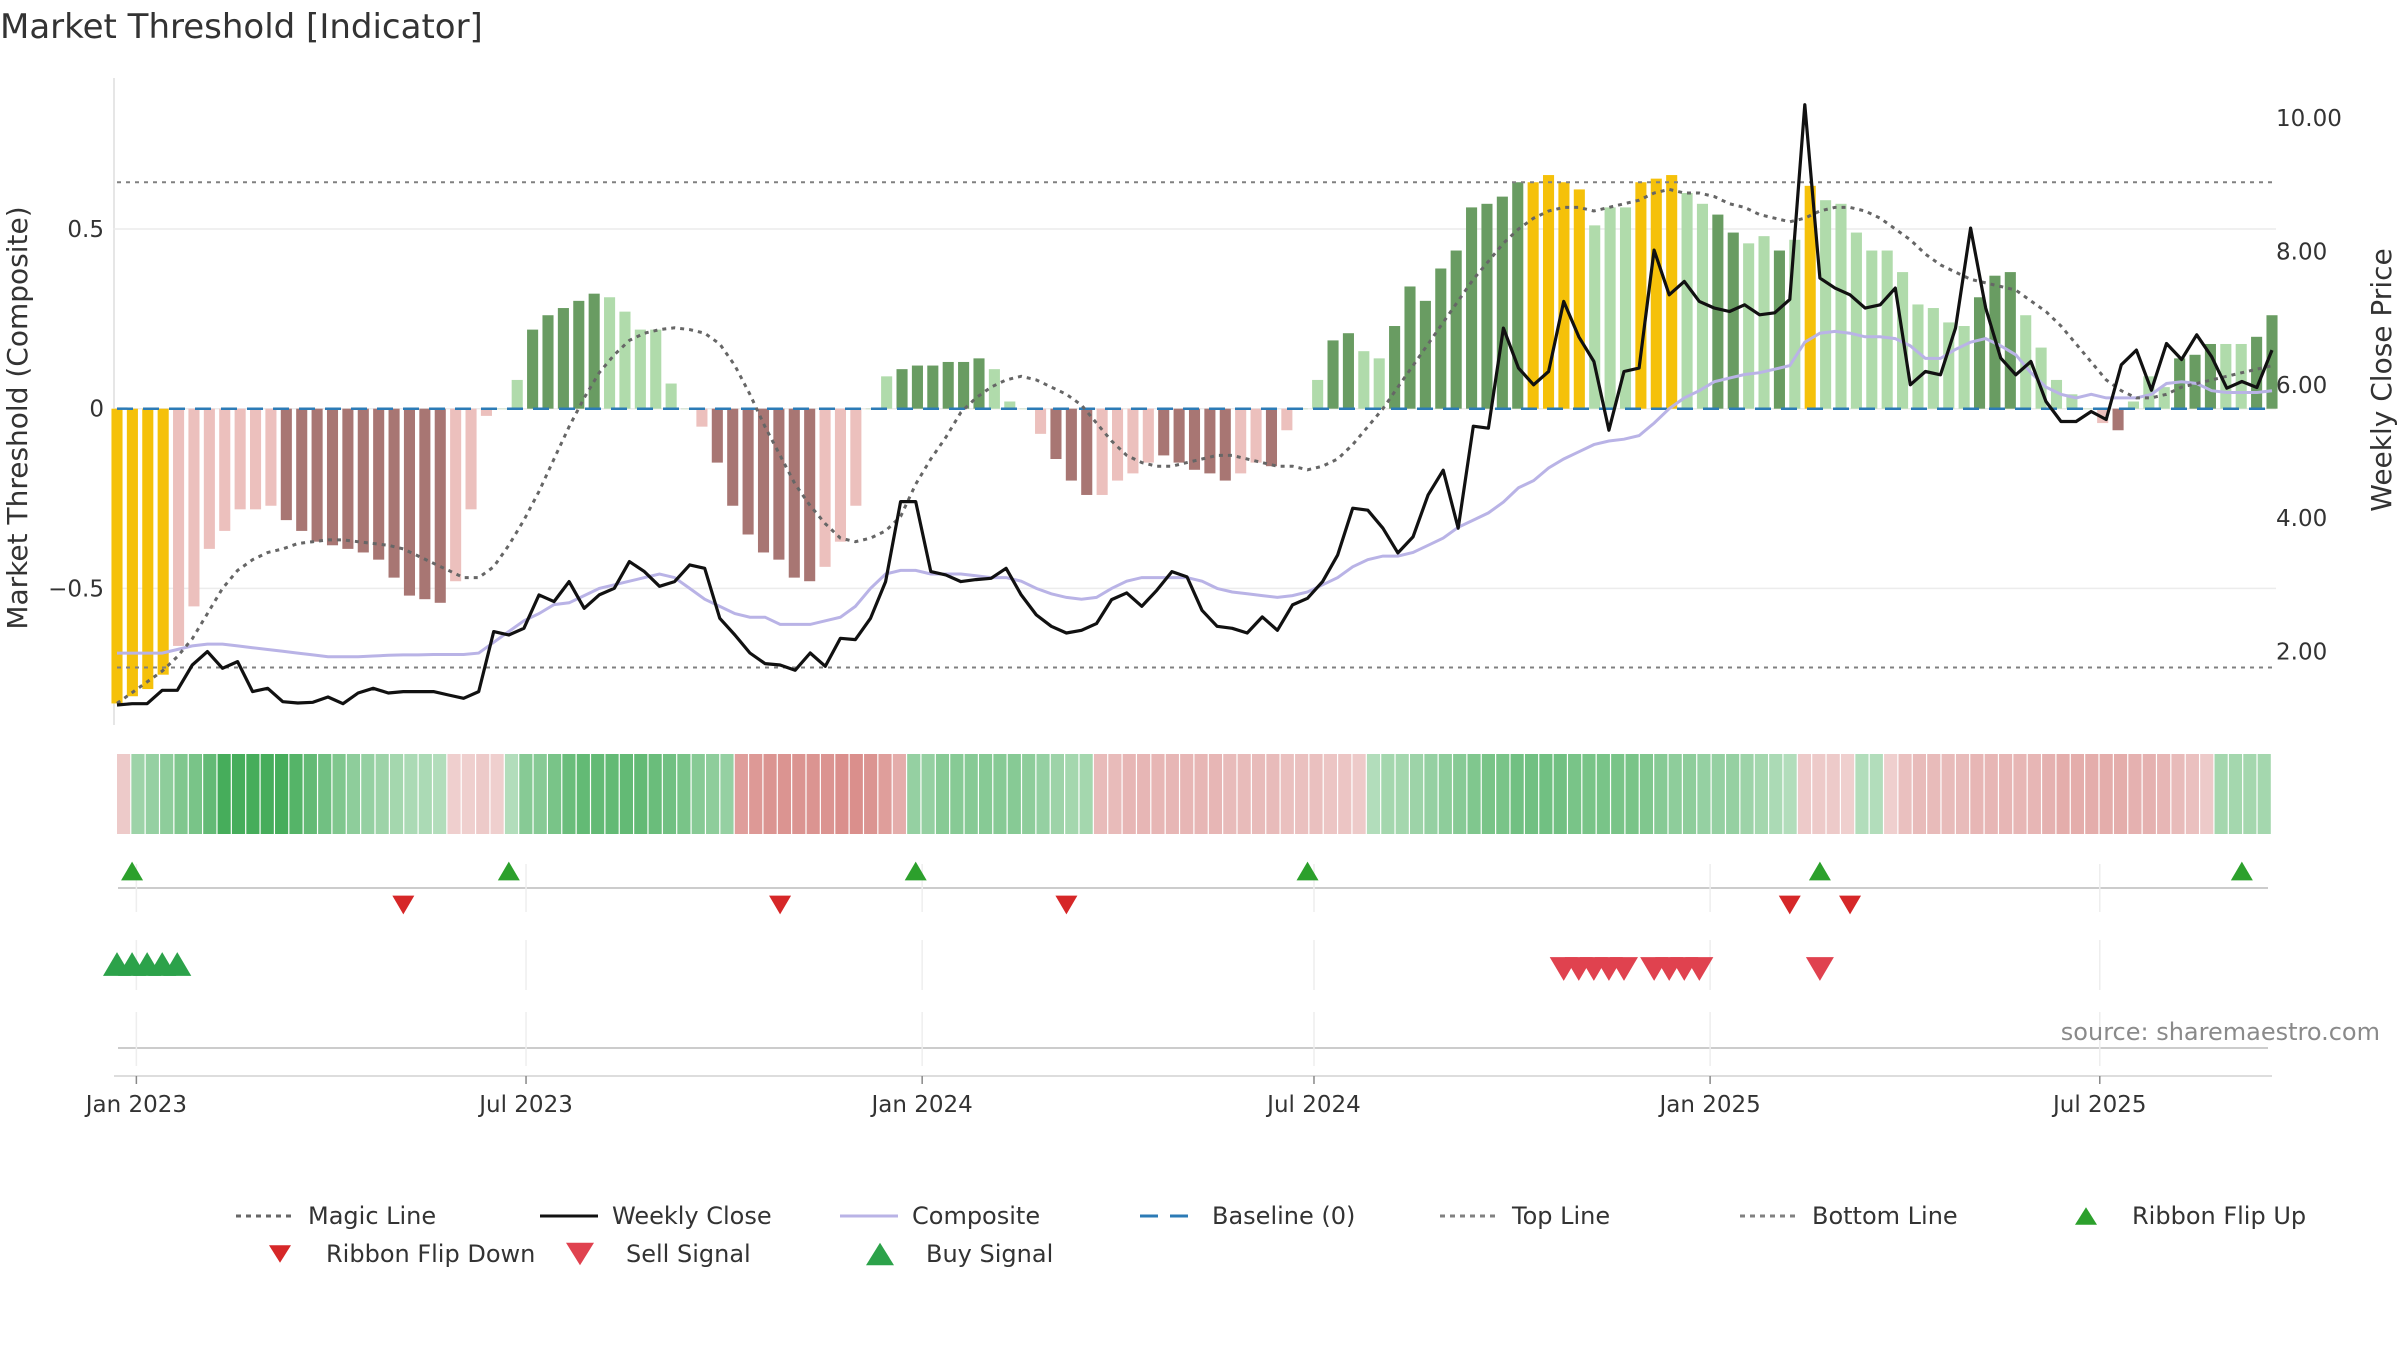  I want to click on signal-panels, so click(1187, 969).